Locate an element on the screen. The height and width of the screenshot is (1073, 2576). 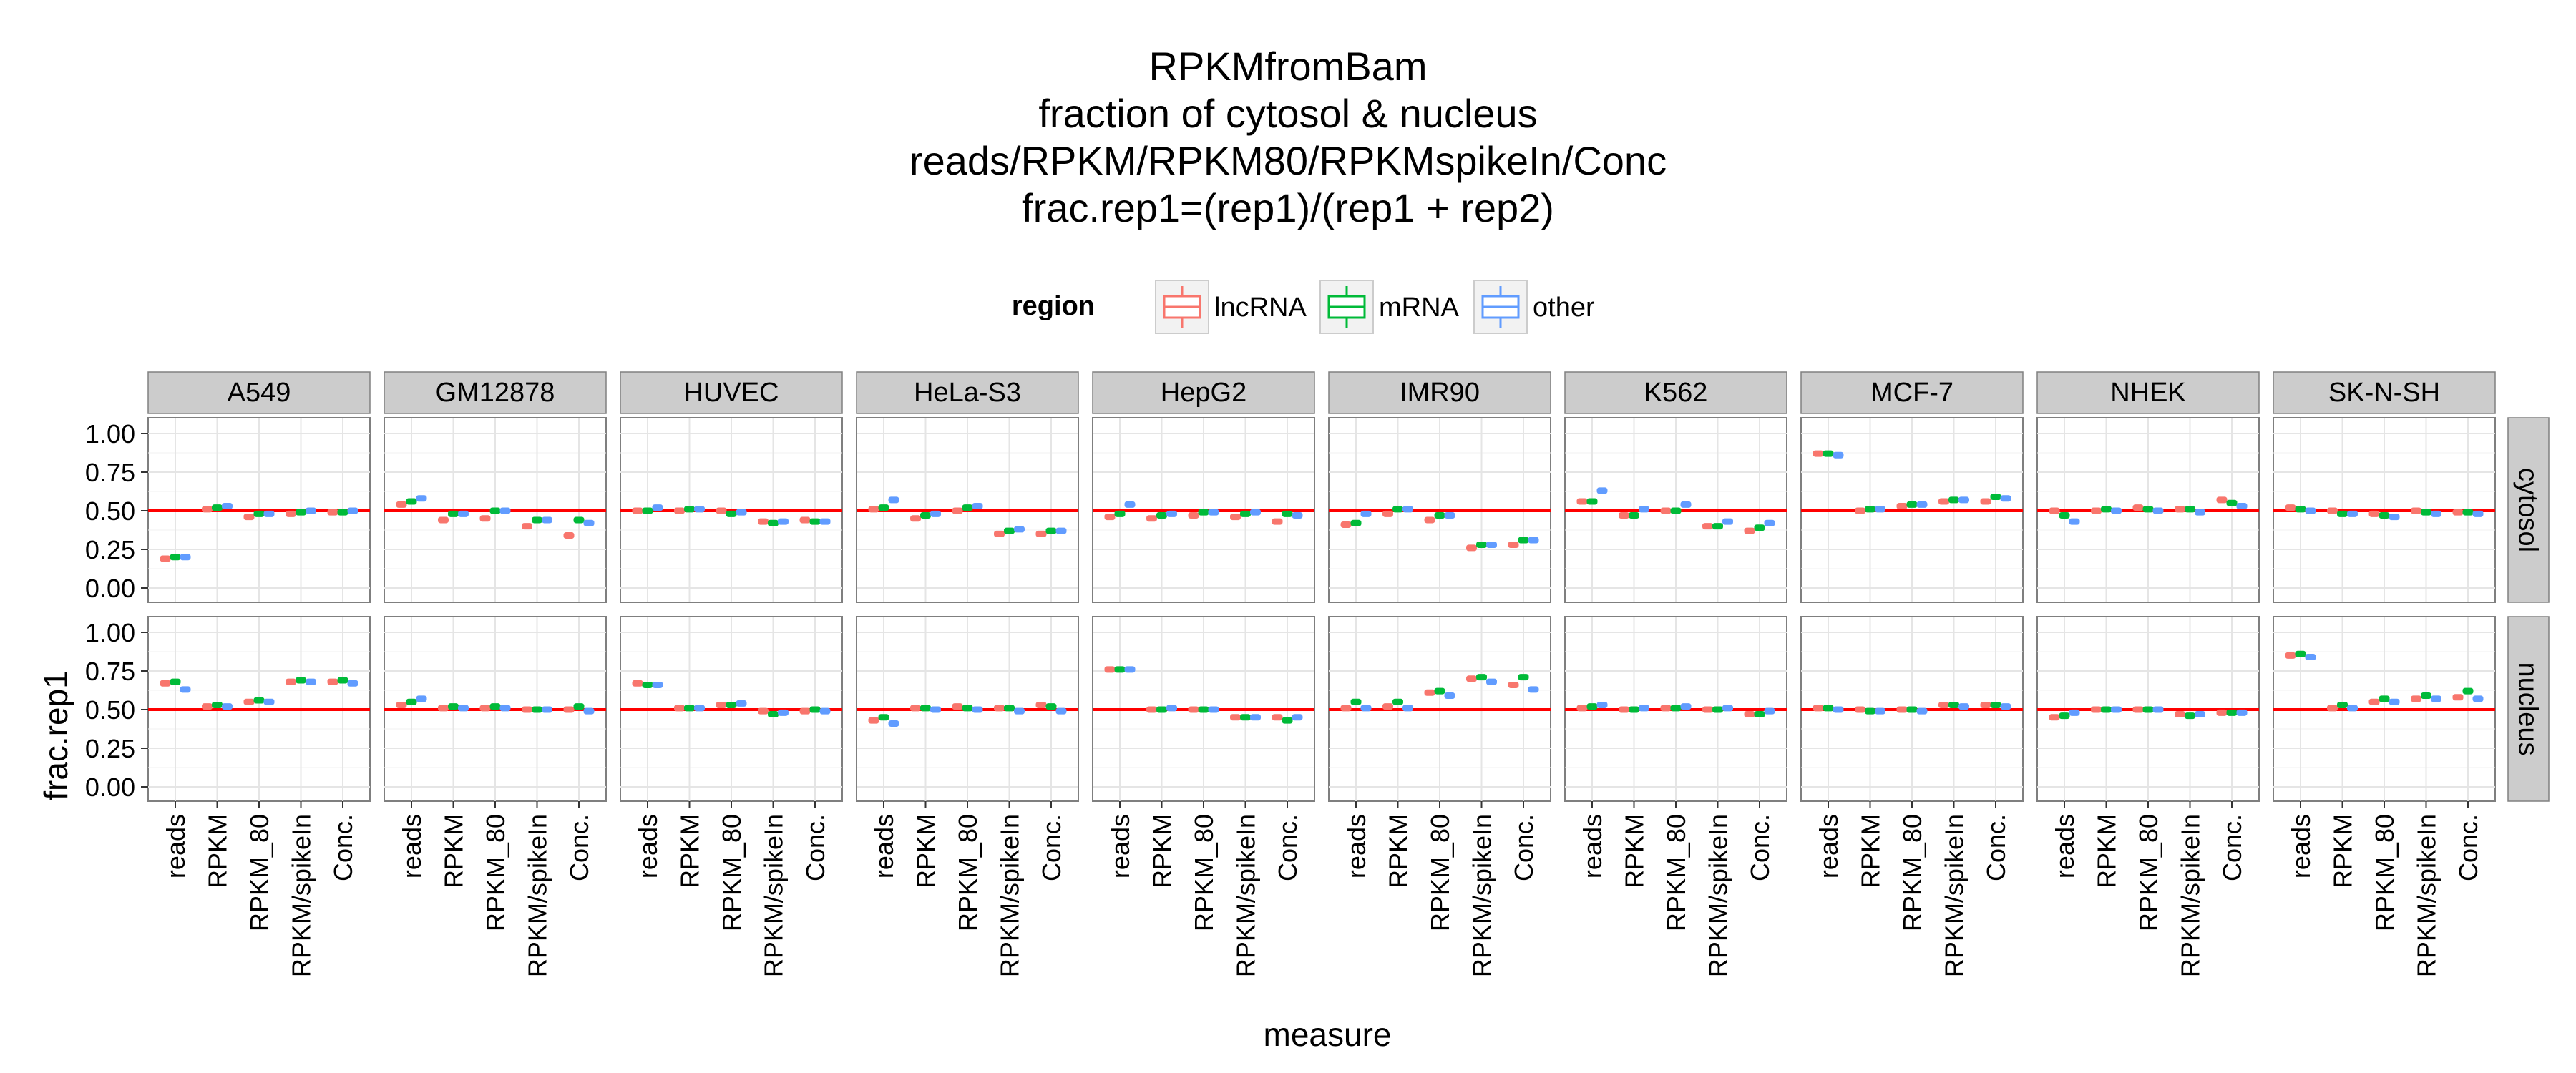
chart-title-line: fraction of cytosol & nucleus is located at coordinates (1287, 114).